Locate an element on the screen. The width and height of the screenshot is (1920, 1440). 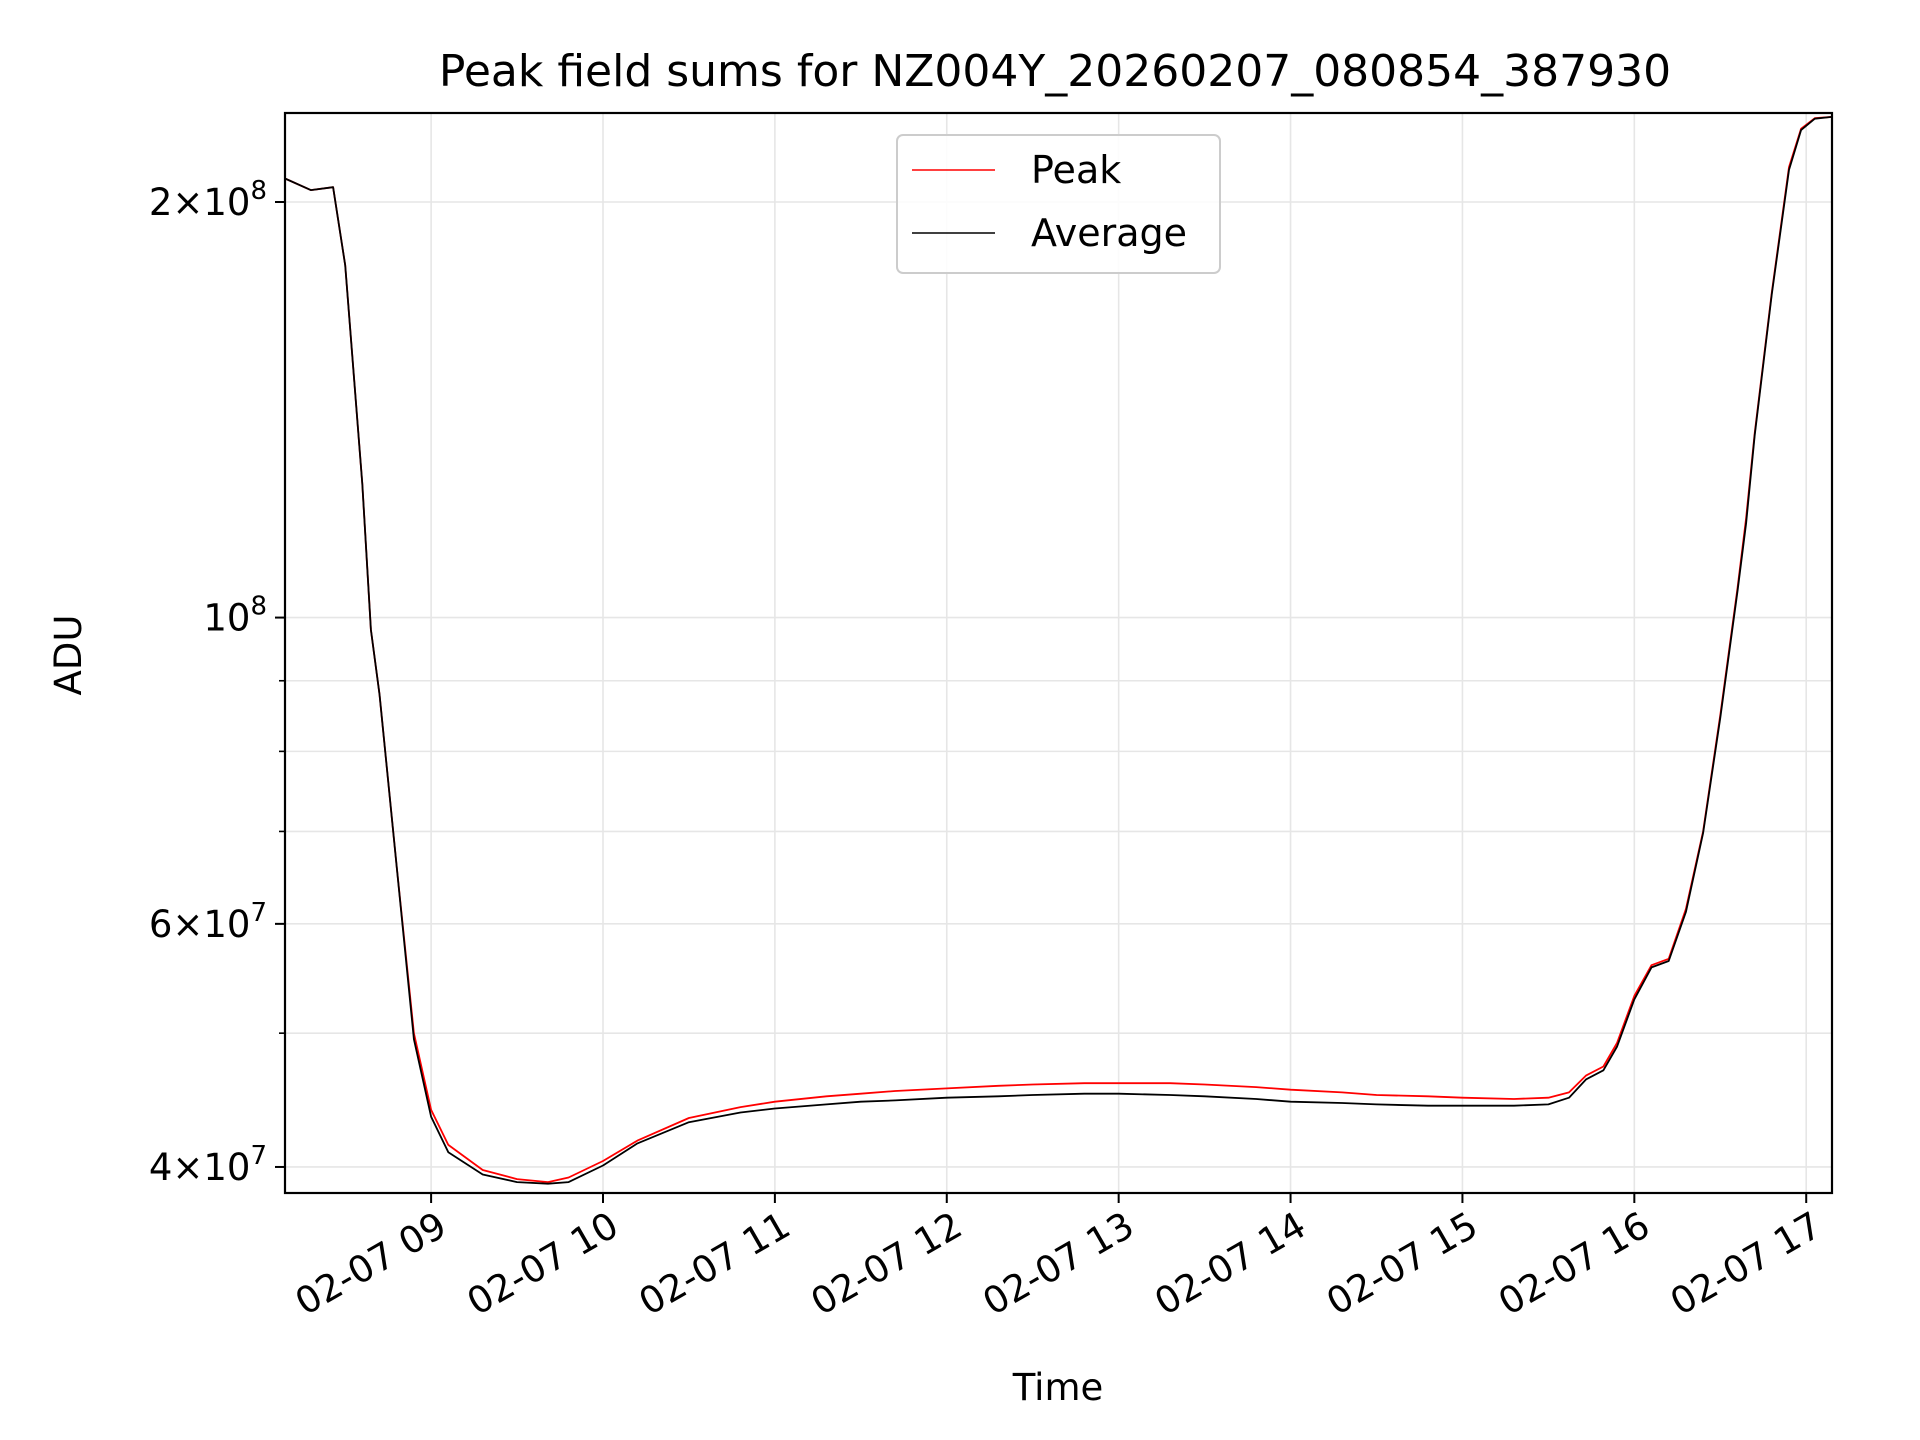
y-tick-label: 6×107 is located at coordinates (208, 922).